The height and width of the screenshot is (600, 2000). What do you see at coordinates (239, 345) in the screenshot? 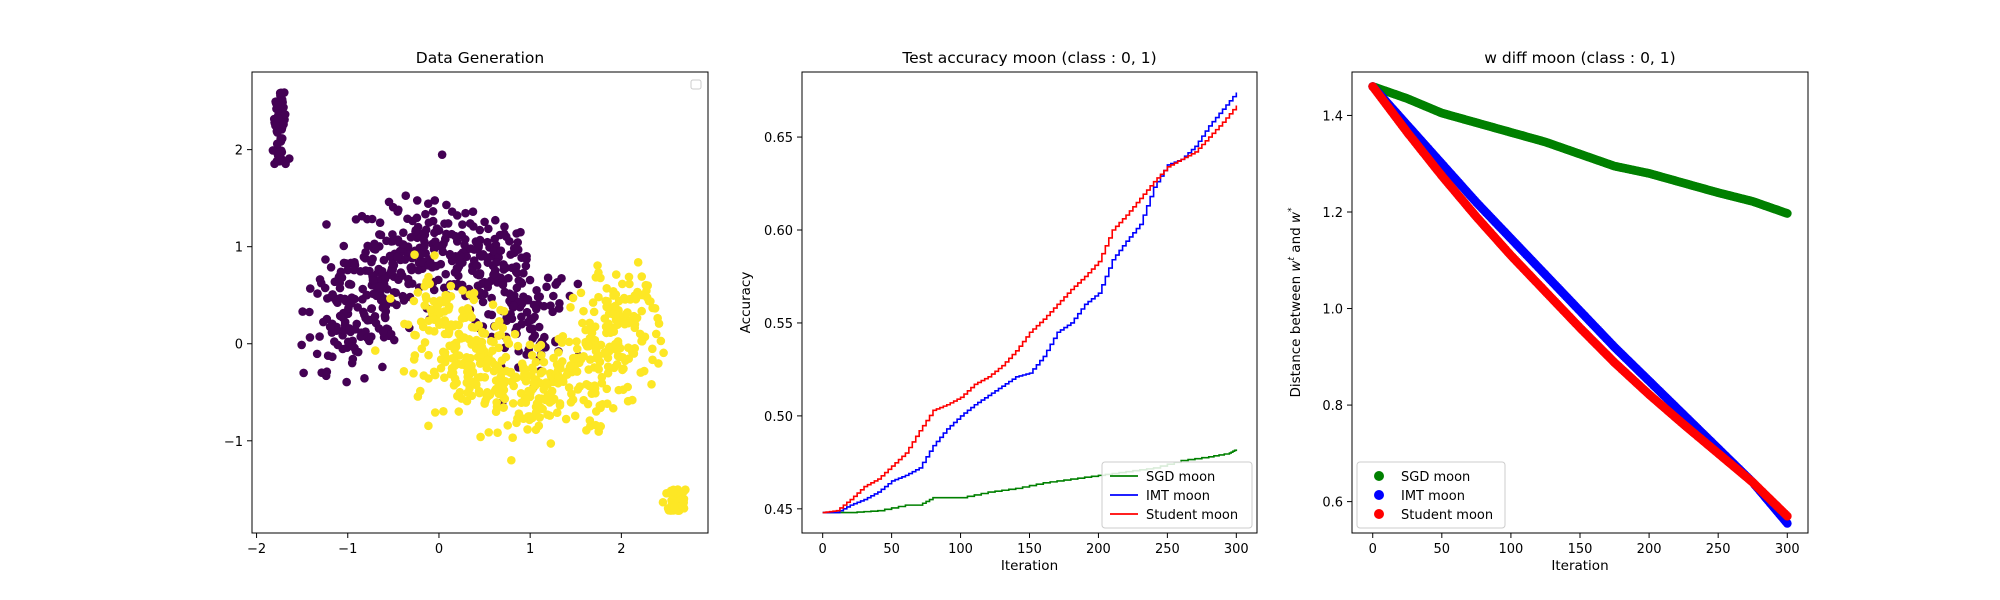
I see `y-tick-label: 0` at bounding box center [239, 345].